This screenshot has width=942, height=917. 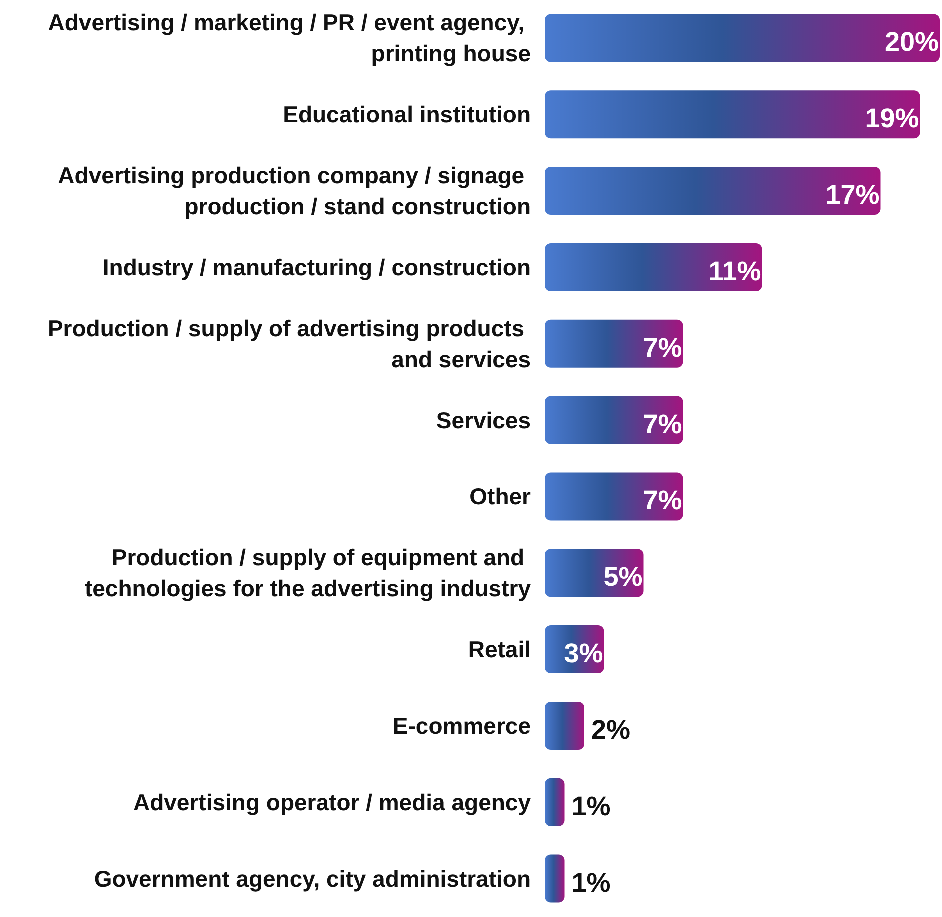 What do you see at coordinates (611, 729) in the screenshot?
I see `data-label: 2%` at bounding box center [611, 729].